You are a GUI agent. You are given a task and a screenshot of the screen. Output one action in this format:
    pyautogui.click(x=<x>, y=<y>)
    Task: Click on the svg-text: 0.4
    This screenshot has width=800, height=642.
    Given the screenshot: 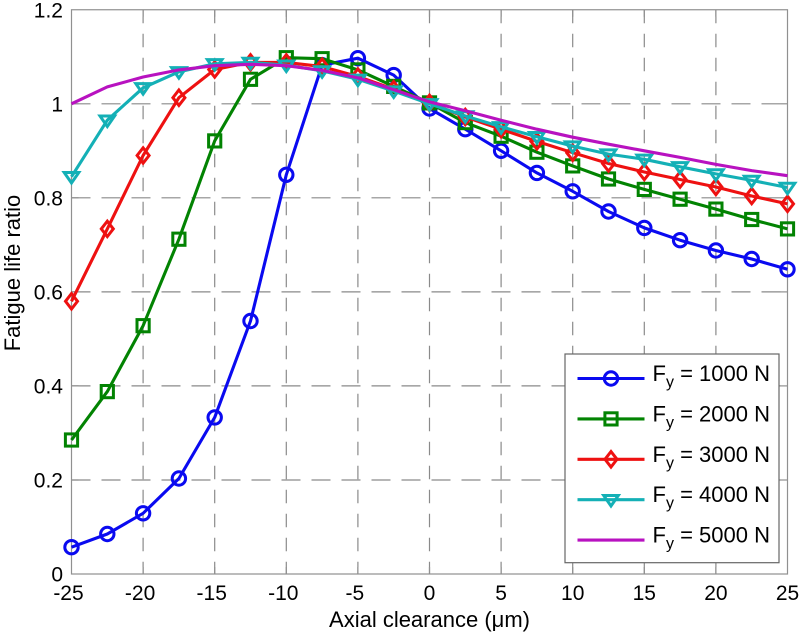 What is the action you would take?
    pyautogui.click(x=49, y=387)
    